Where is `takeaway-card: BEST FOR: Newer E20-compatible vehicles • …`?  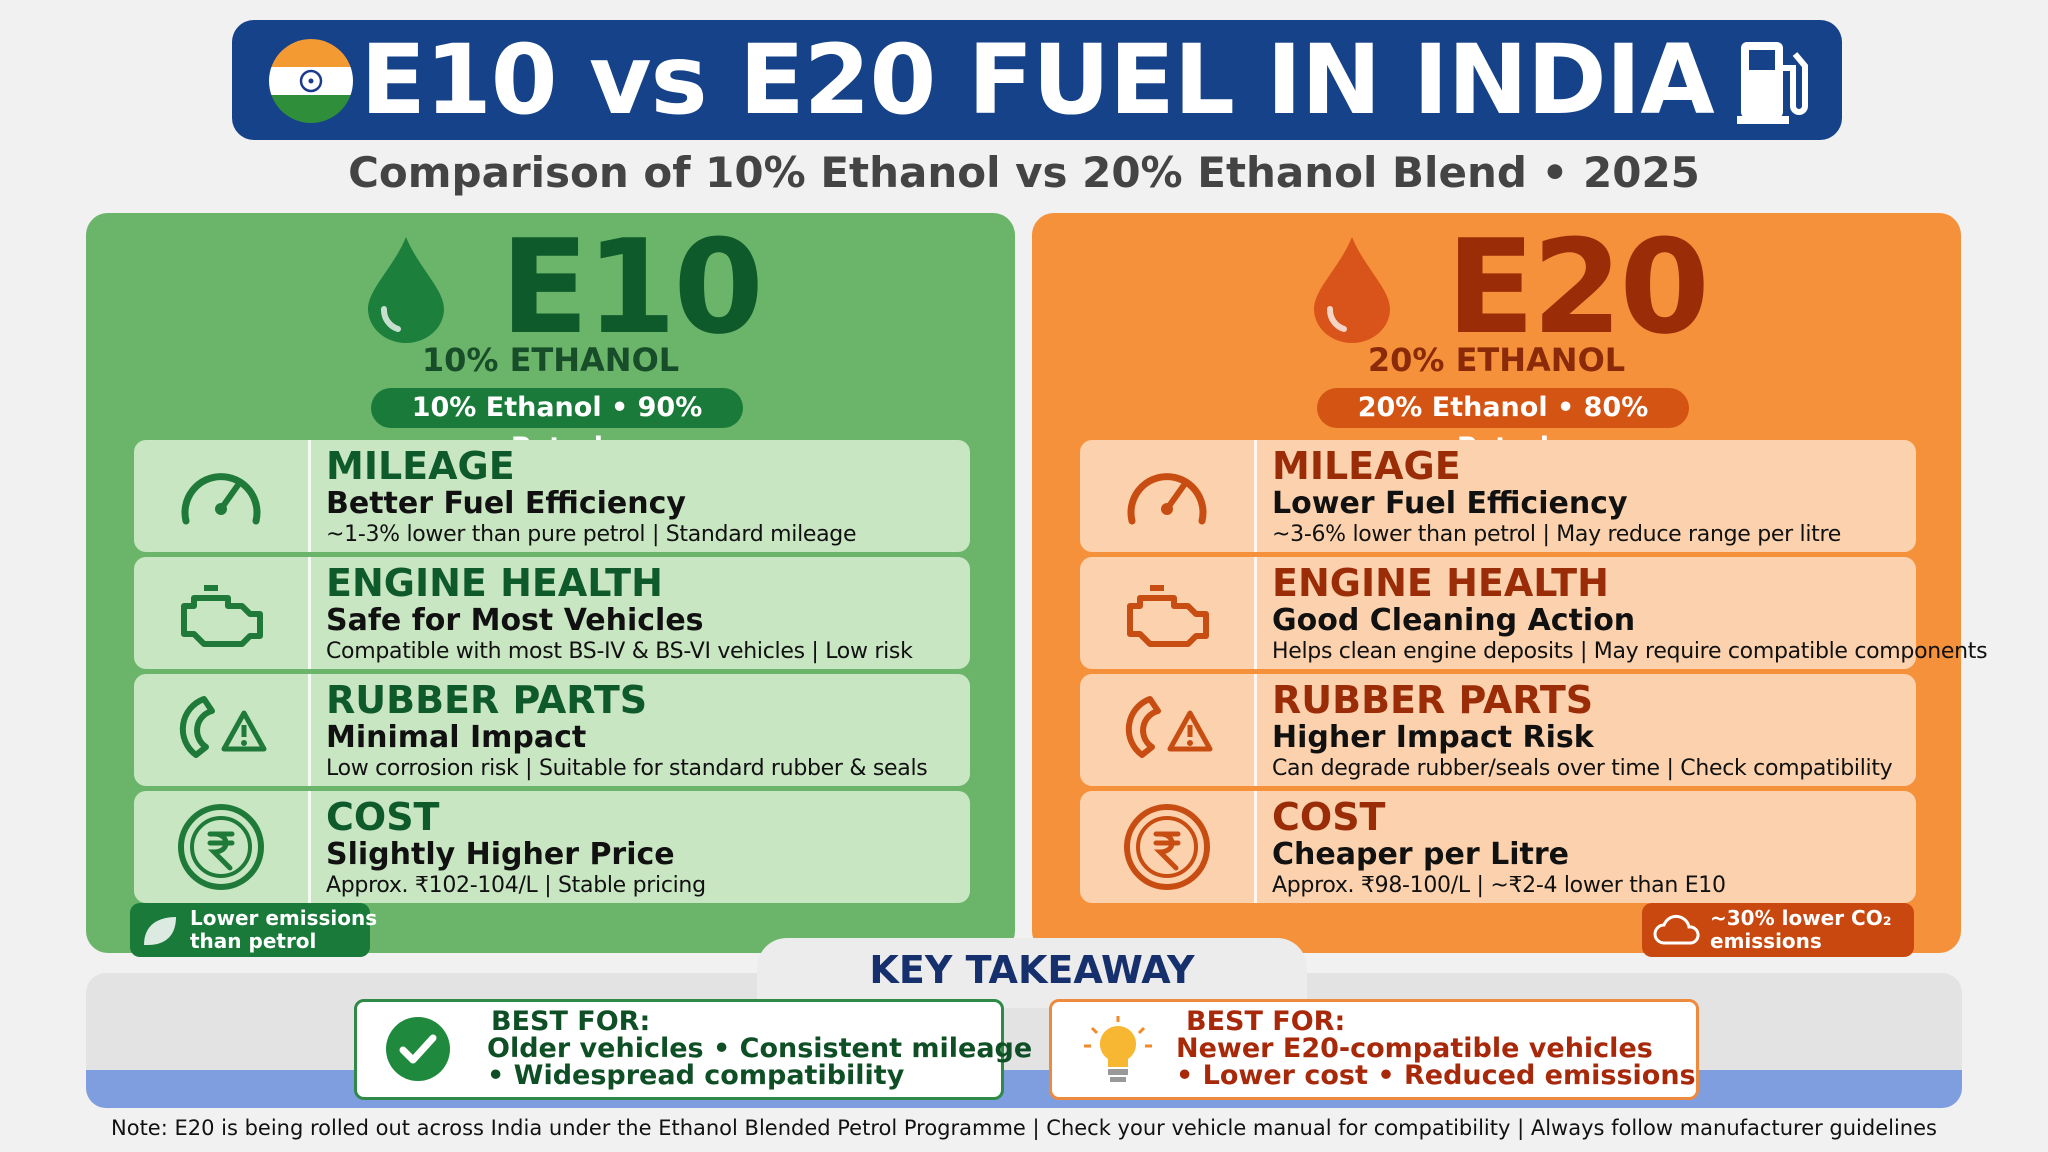 takeaway-card: BEST FOR: Newer E20-compatible vehicles • … is located at coordinates (1374, 1049).